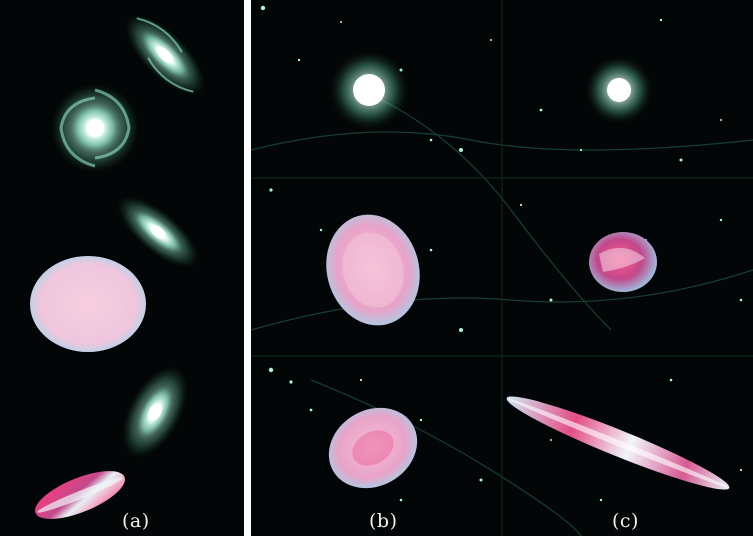 This screenshot has width=753, height=536. Describe the element at coordinates (383, 521) in the screenshot. I see `caption-b: (b)` at that location.